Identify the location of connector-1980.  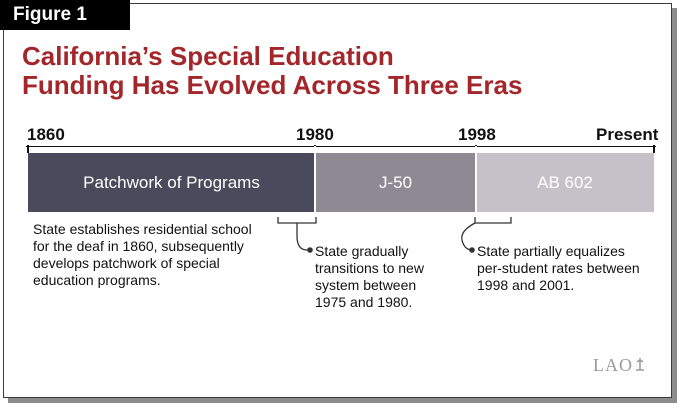
(303, 237).